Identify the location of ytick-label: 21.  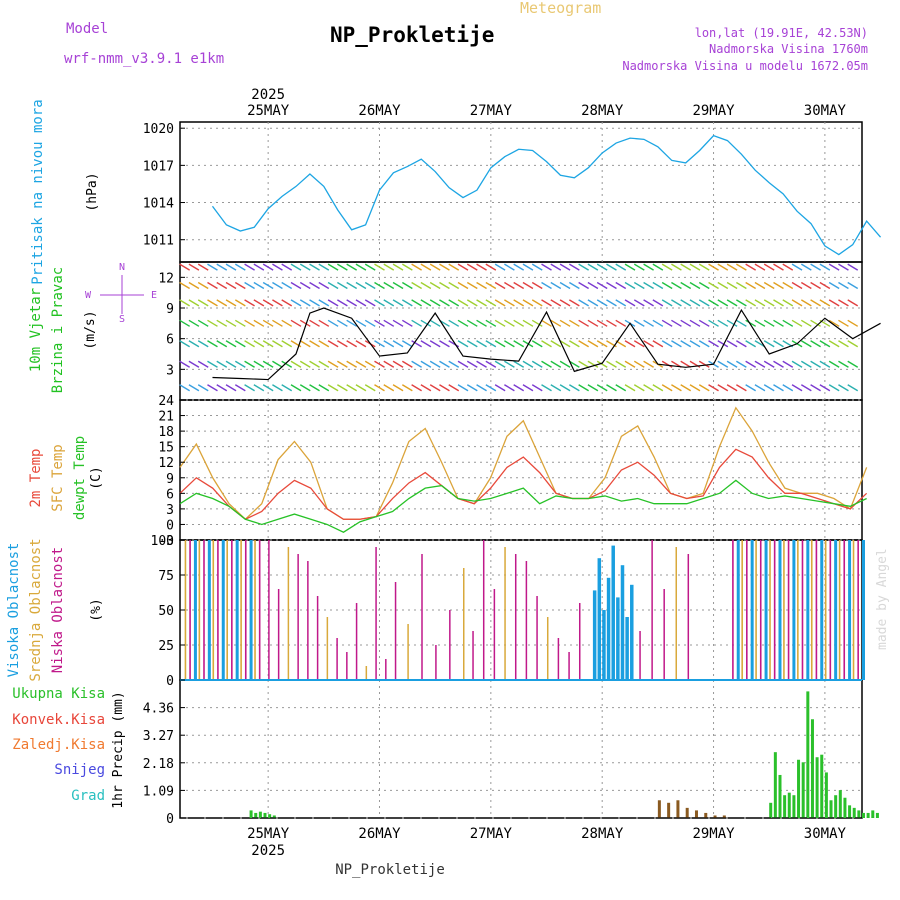
(166, 417).